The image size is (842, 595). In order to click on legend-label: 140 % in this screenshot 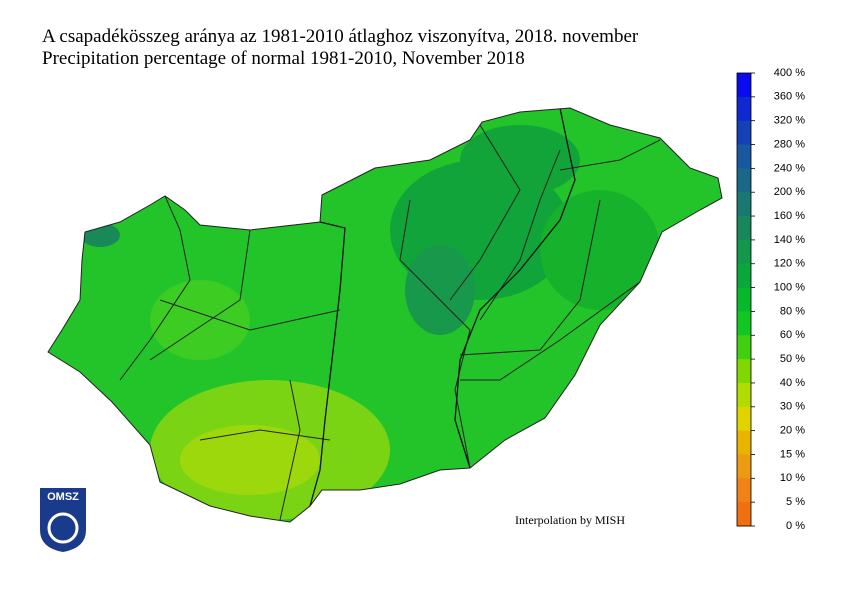, I will do `click(789, 240)`.